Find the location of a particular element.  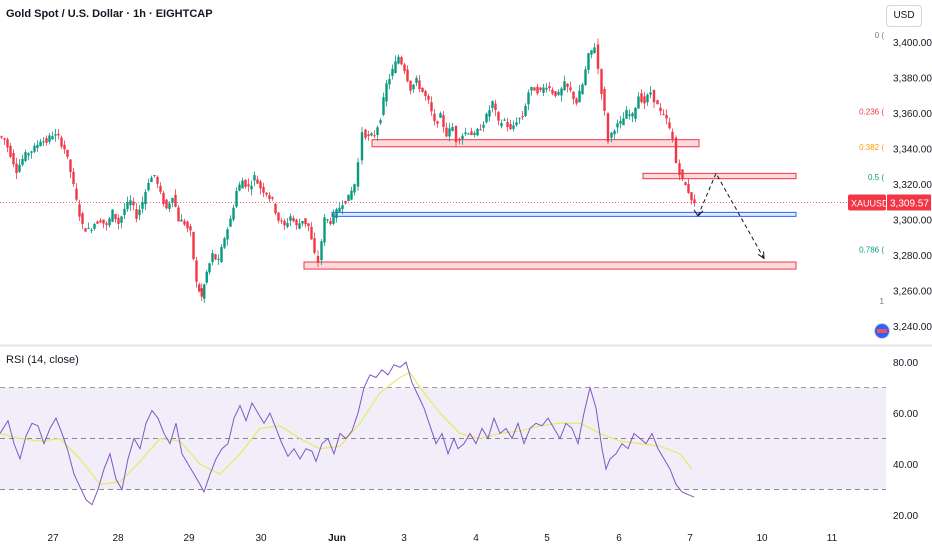

projection-path is located at coordinates (731, 215).